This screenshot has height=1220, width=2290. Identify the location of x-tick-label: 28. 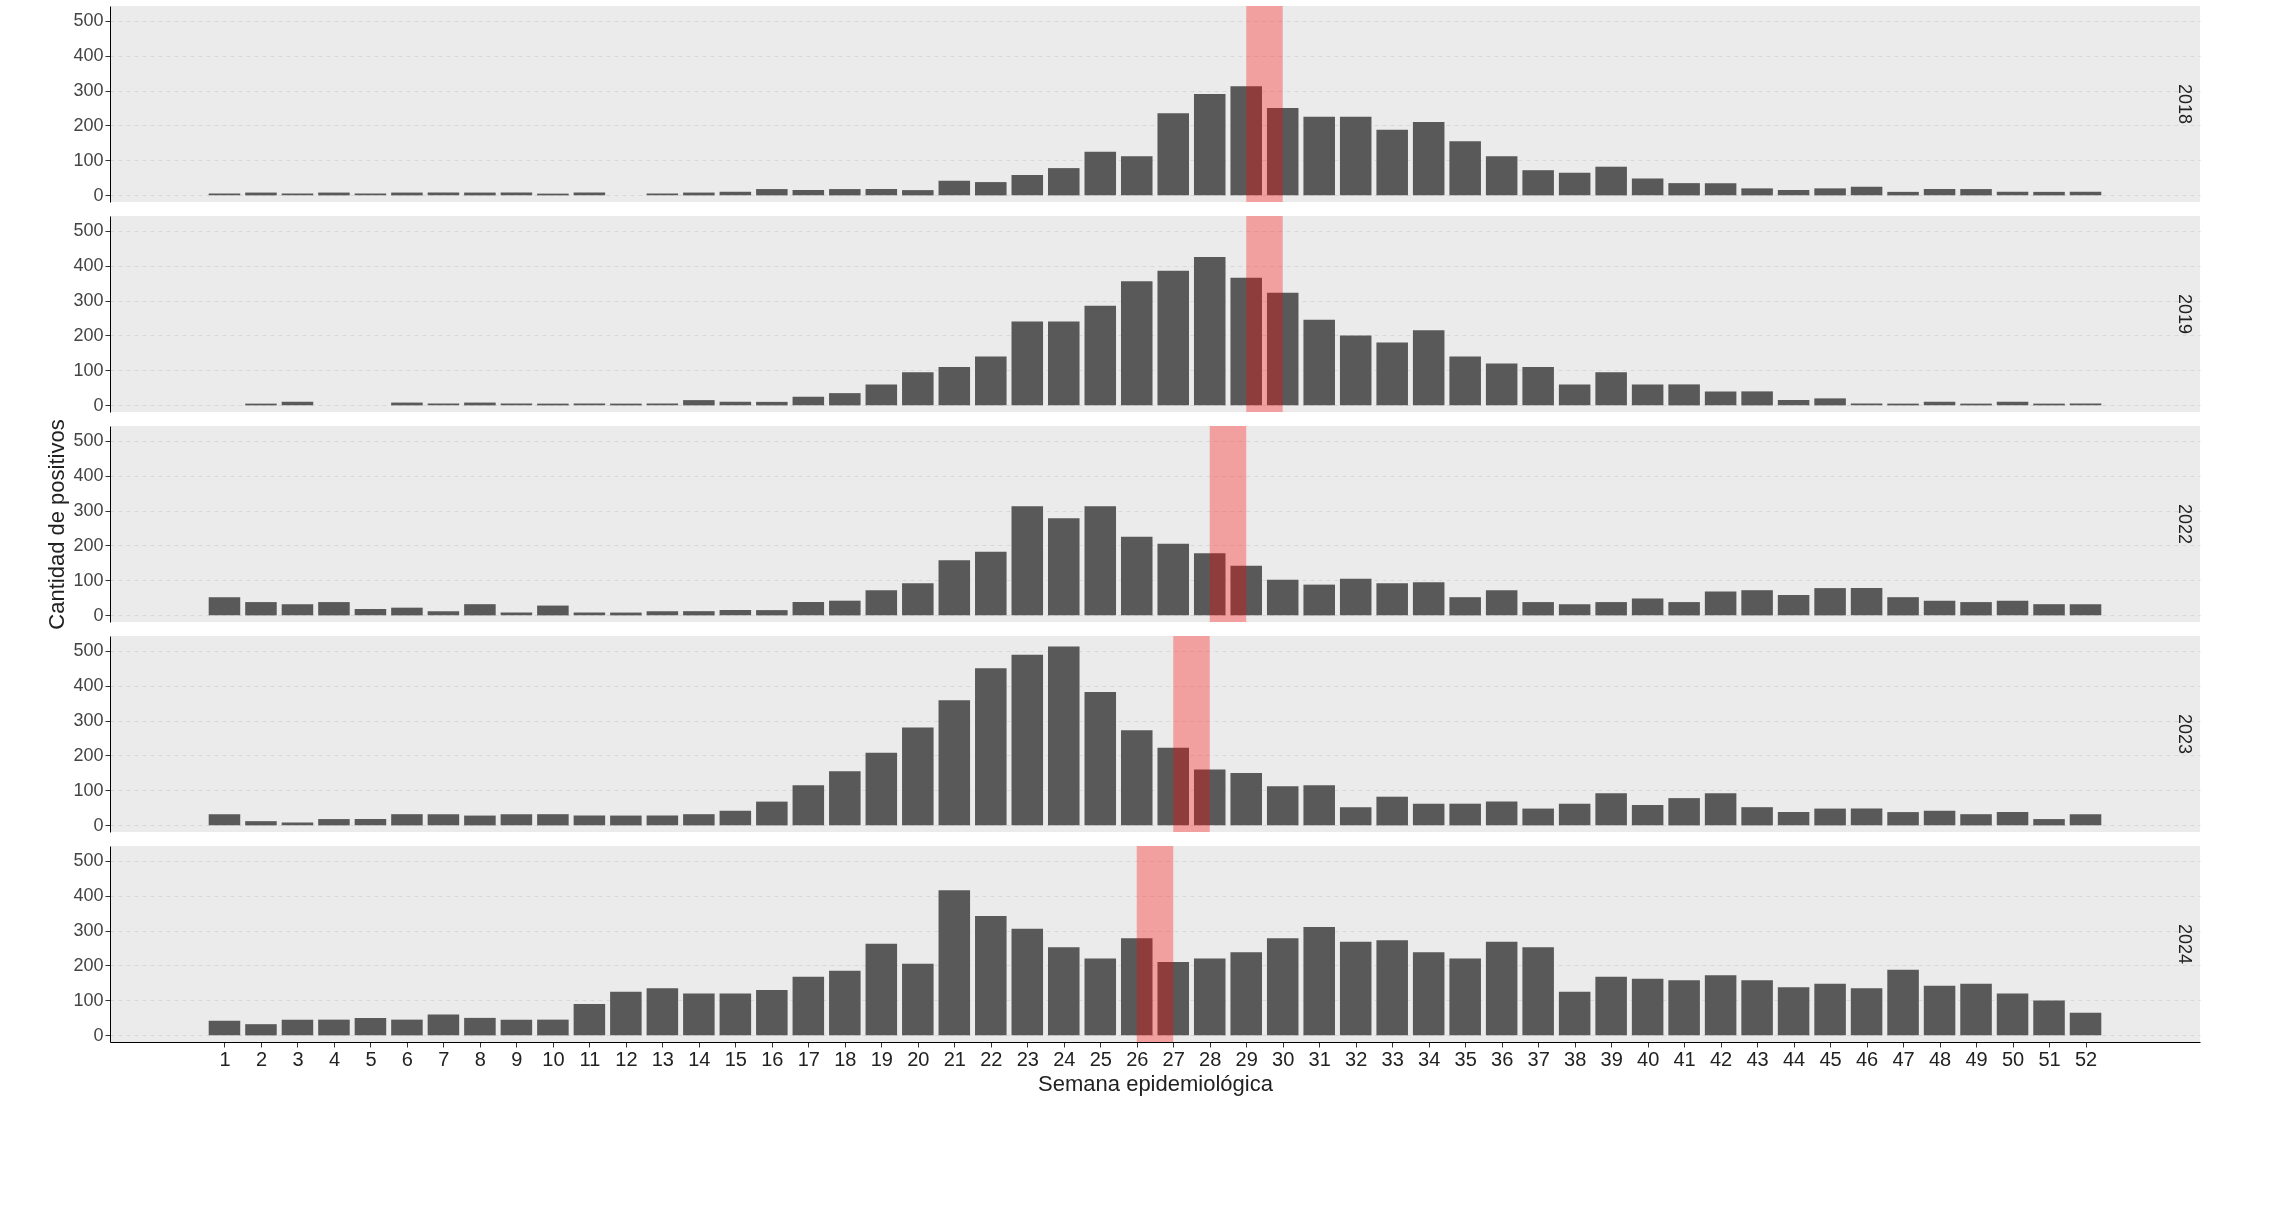
(1210, 1058).